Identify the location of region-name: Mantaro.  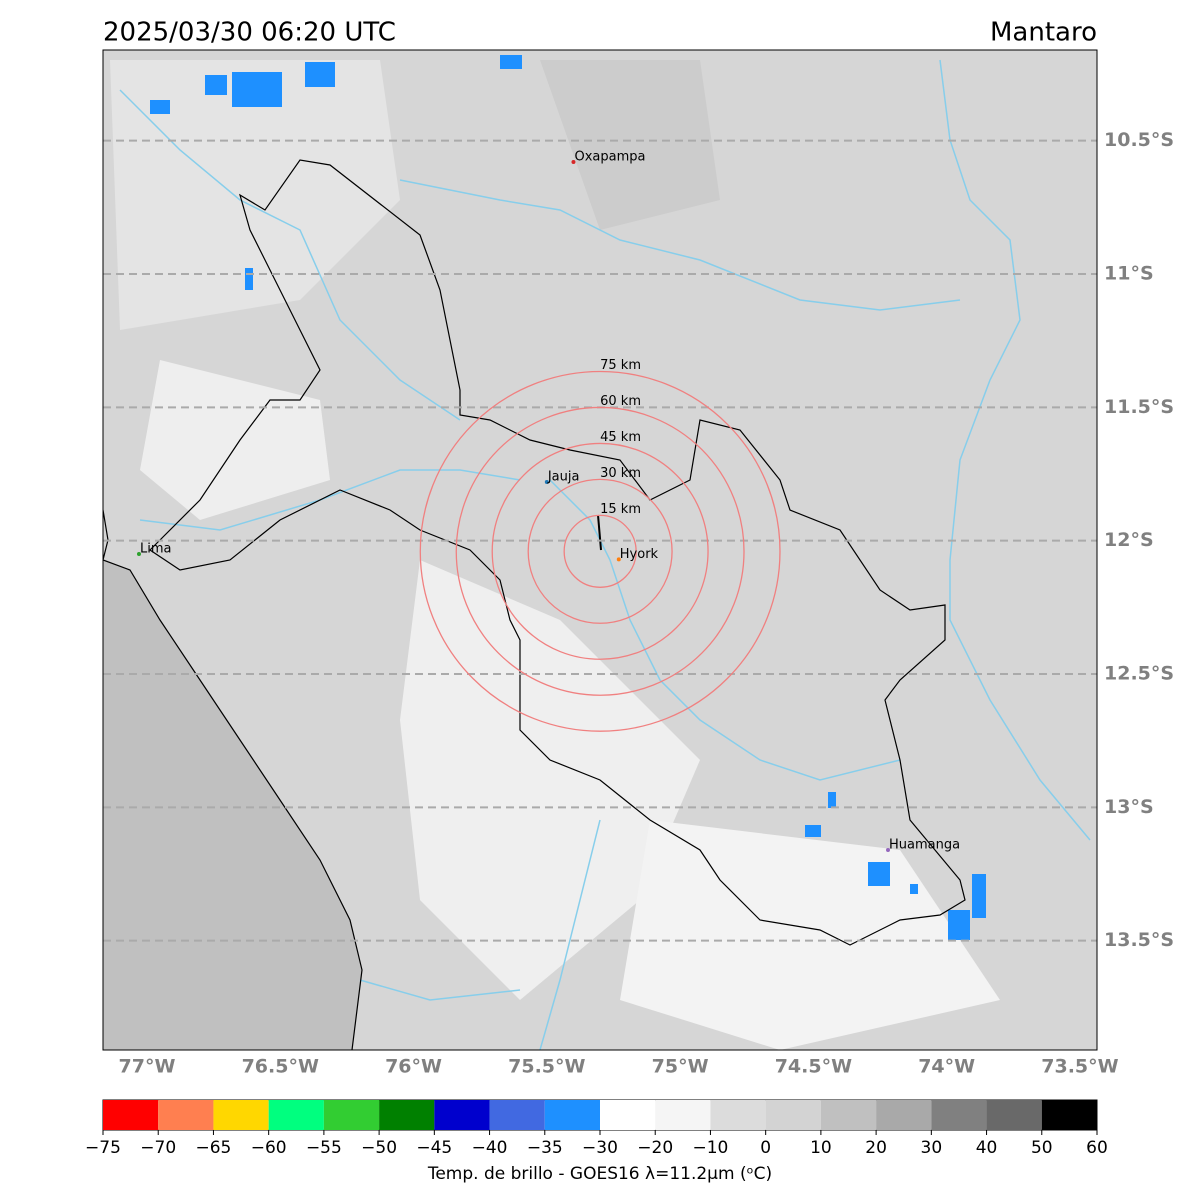
(1043, 33).